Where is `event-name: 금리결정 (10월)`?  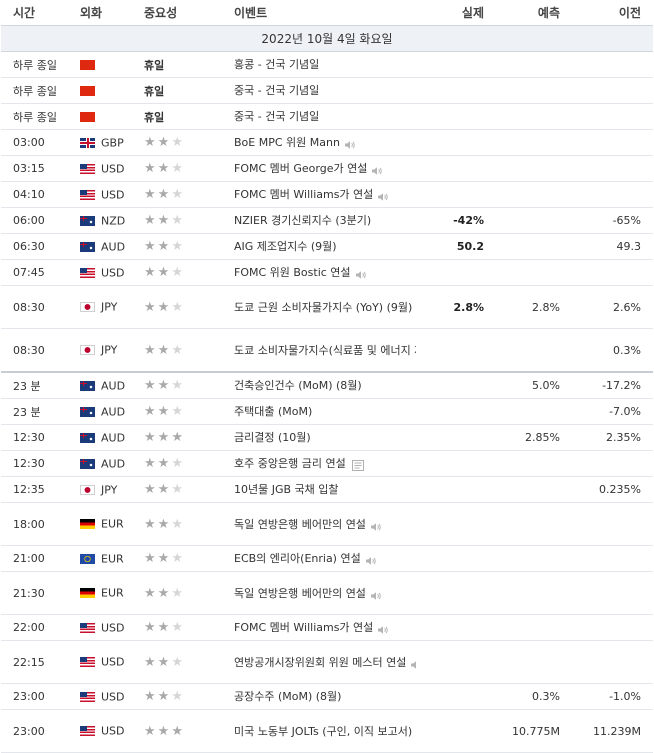
event-name: 금리결정 (10월) is located at coordinates (272, 437).